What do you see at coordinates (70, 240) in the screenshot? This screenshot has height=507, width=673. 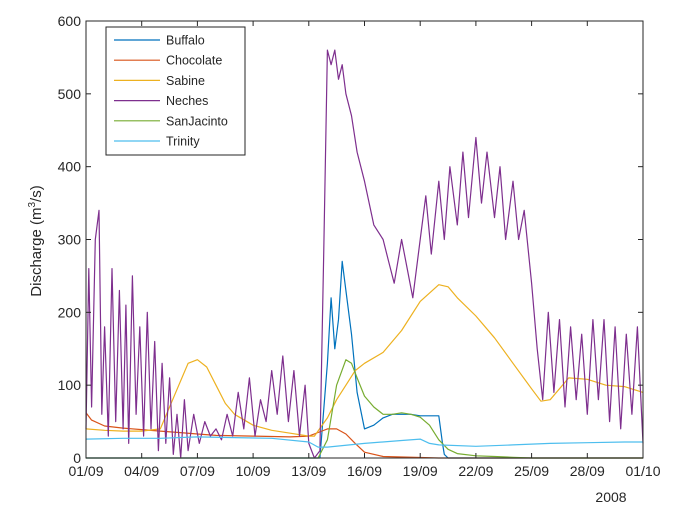 I see `y-tick-label: 300` at bounding box center [70, 240].